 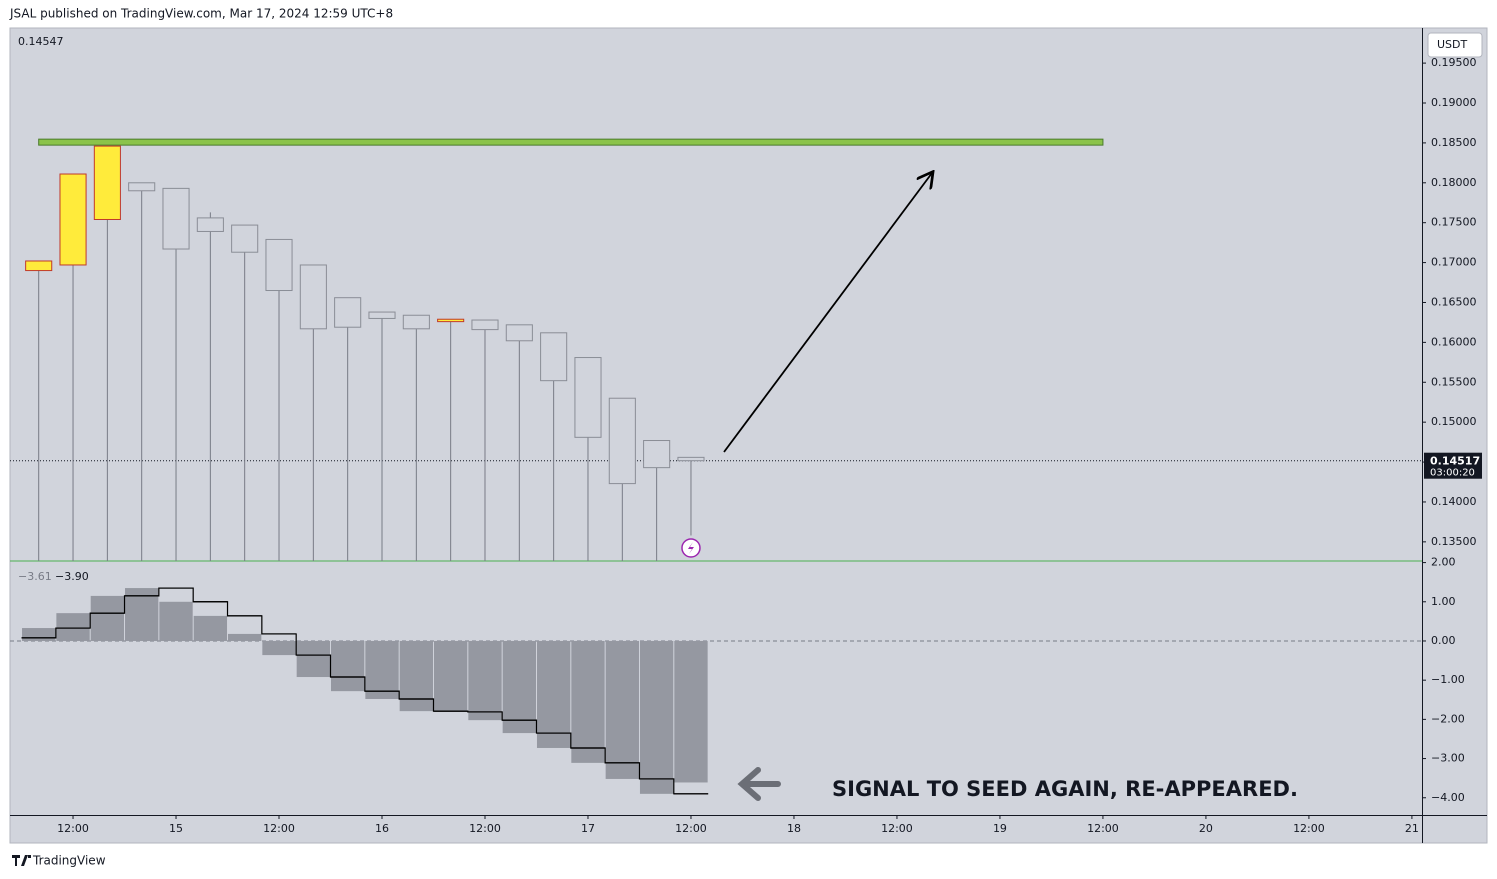 What do you see at coordinates (1448, 797) in the screenshot?
I see `y-tick-label: −4.00` at bounding box center [1448, 797].